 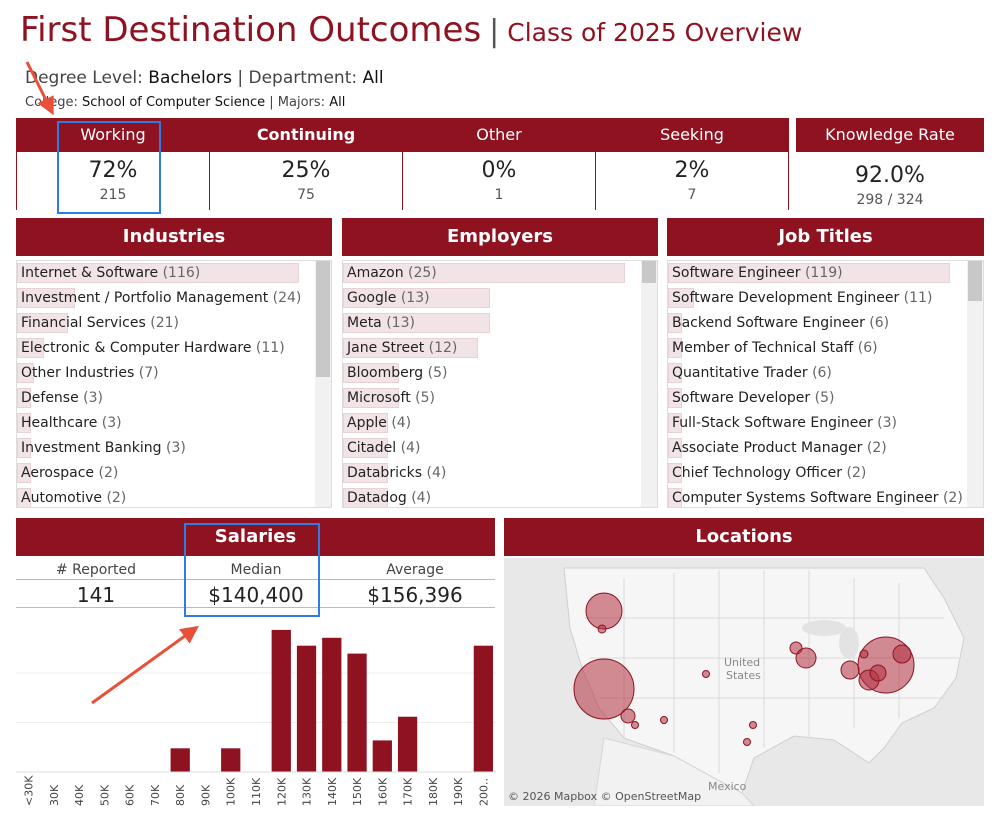 I want to click on list-item-label: Financial Services (21), so click(x=100, y=323).